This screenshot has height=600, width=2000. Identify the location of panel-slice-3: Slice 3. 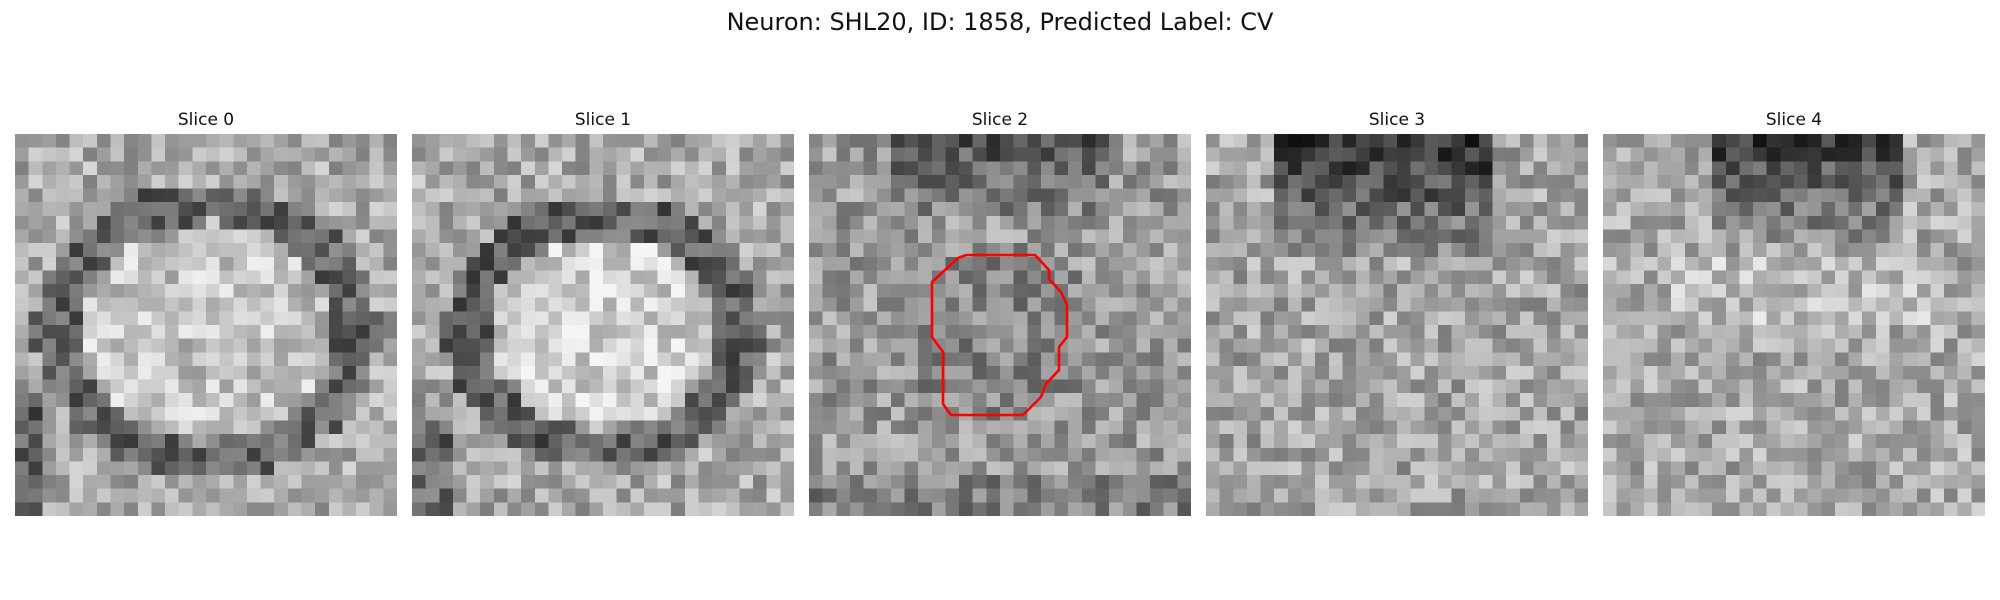
(1397, 312).